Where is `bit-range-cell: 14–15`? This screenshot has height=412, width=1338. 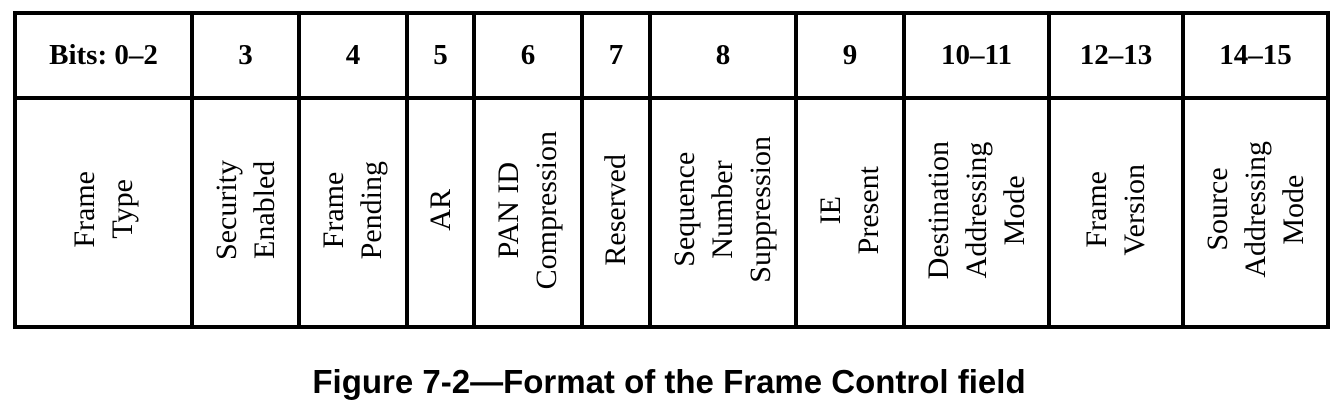 bit-range-cell: 14–15 is located at coordinates (1255, 55).